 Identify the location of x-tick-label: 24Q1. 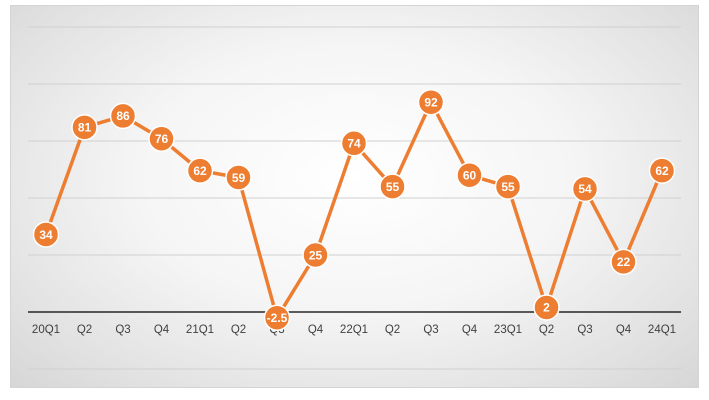
(662, 330).